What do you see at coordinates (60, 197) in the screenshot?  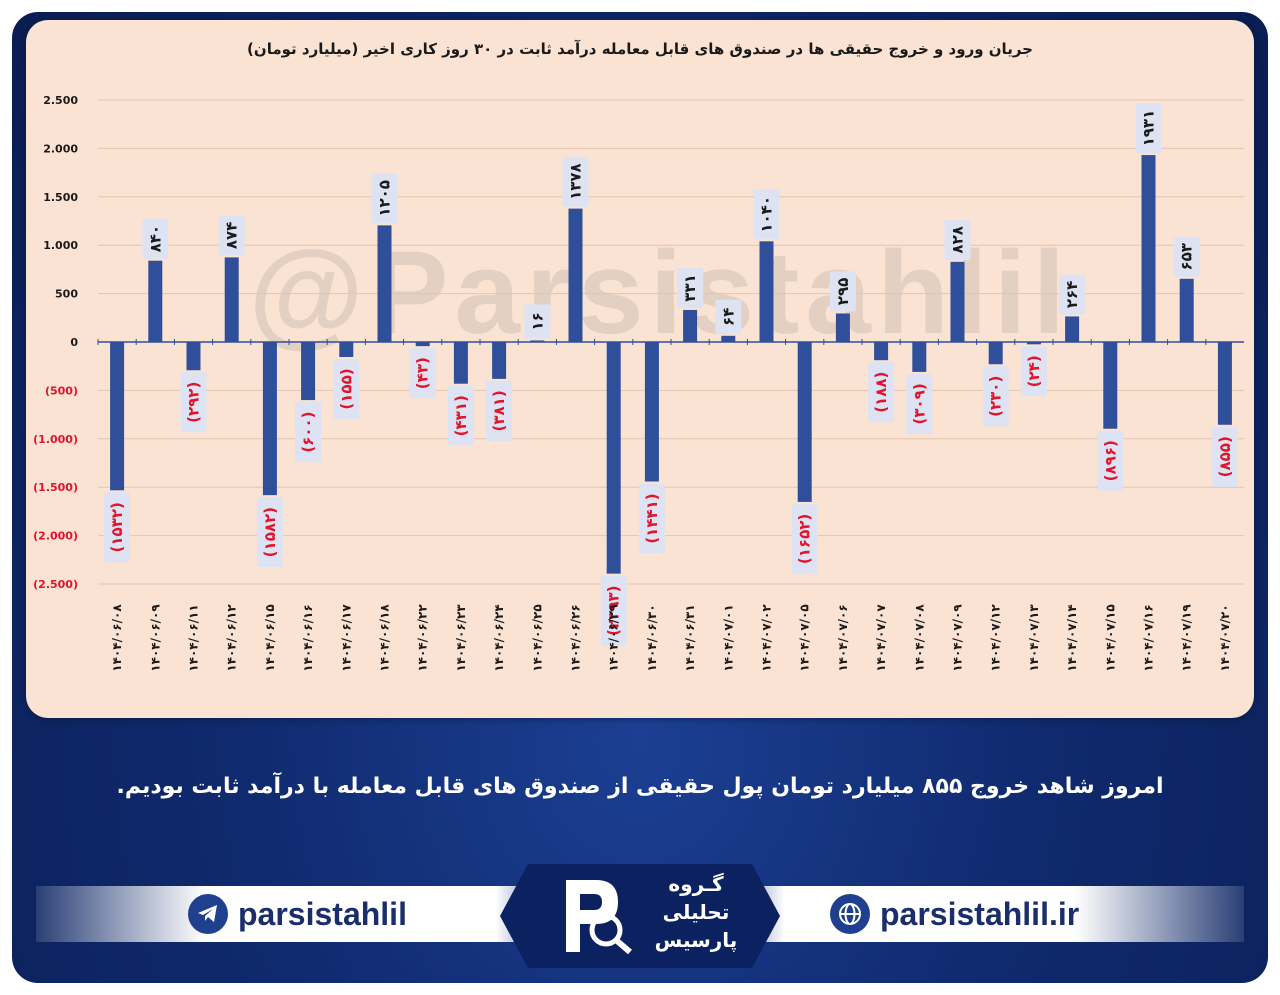 I see `y-tick-label: 1.500` at bounding box center [60, 197].